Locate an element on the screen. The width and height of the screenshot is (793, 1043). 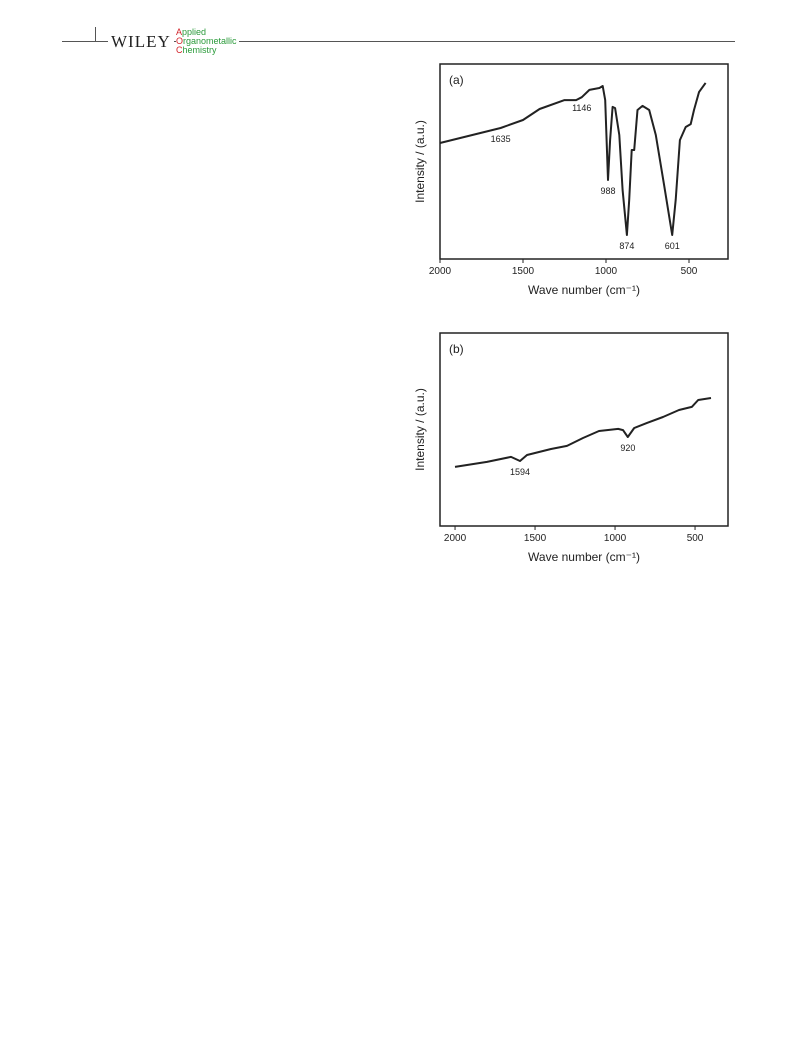
publisher-logo: WILEY is located at coordinates (141, 42).